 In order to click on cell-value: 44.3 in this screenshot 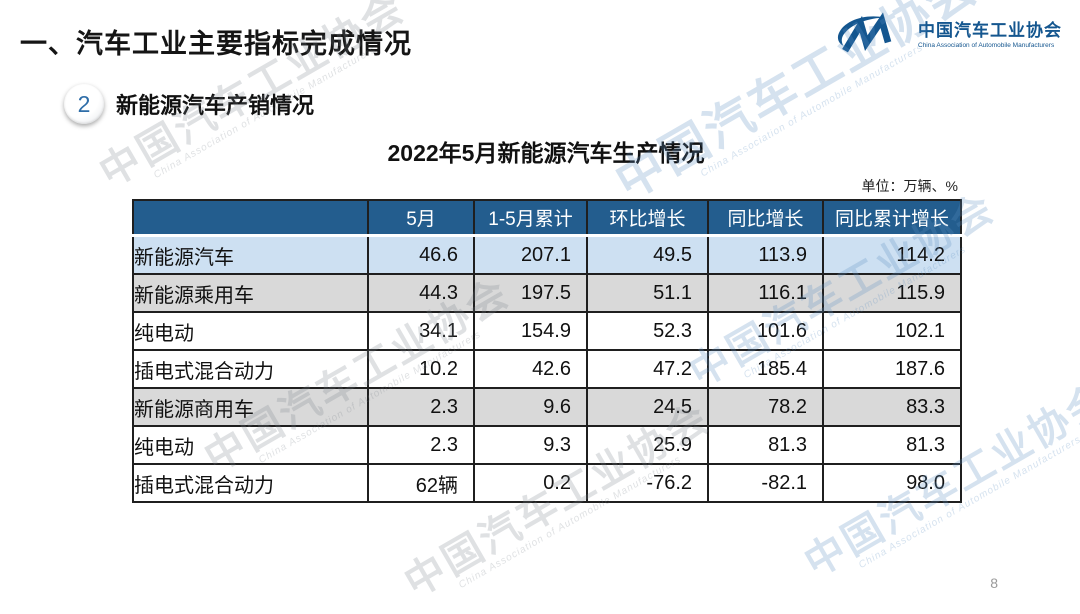, I will do `click(421, 293)`.